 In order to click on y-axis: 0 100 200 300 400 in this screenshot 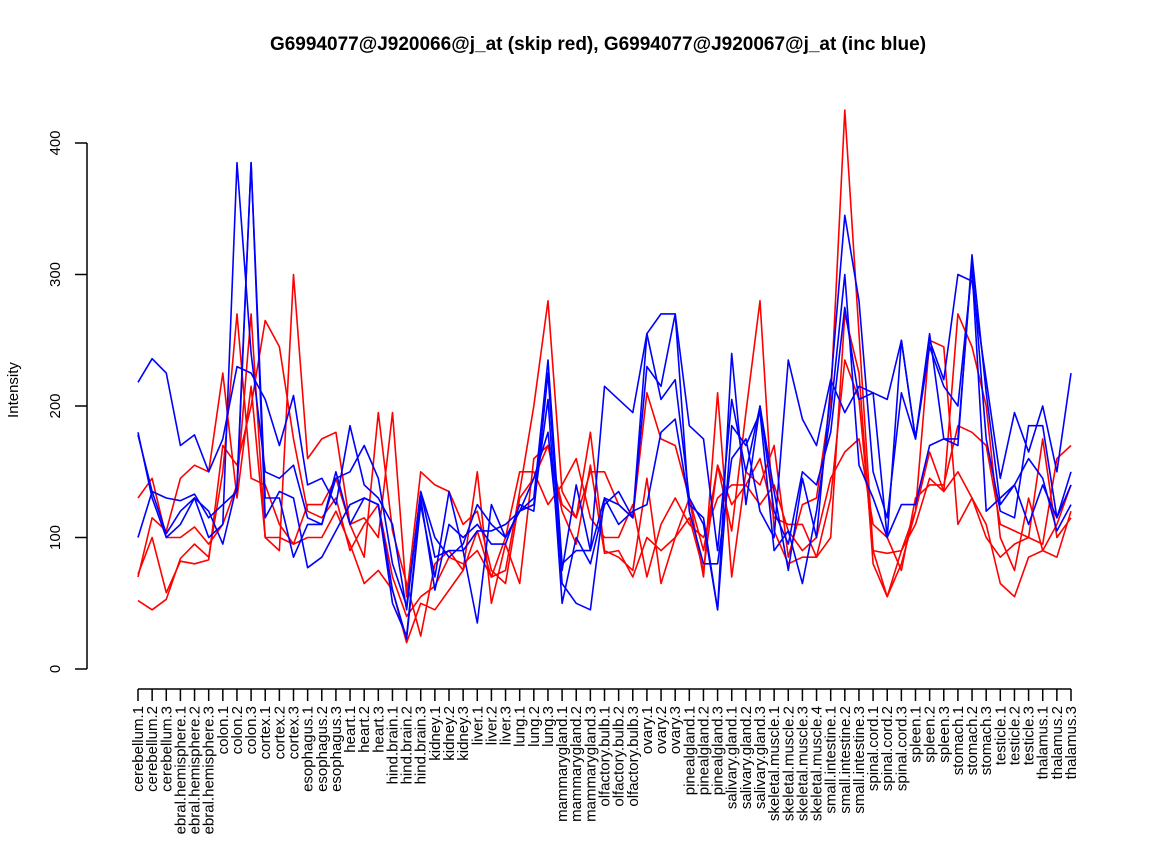, I will do `click(67, 401)`.